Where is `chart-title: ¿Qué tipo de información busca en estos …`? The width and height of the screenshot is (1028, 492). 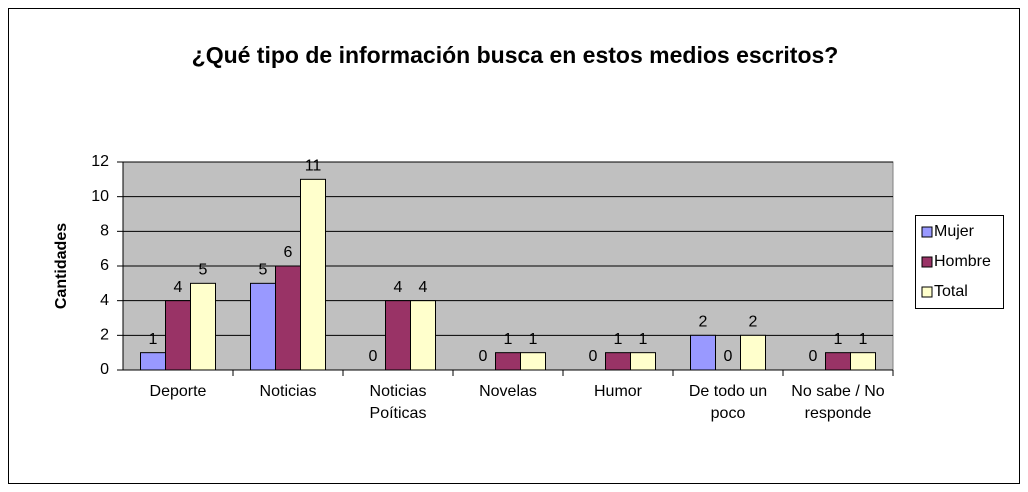
chart-title: ¿Qué tipo de información busca en estos … is located at coordinates (515, 55).